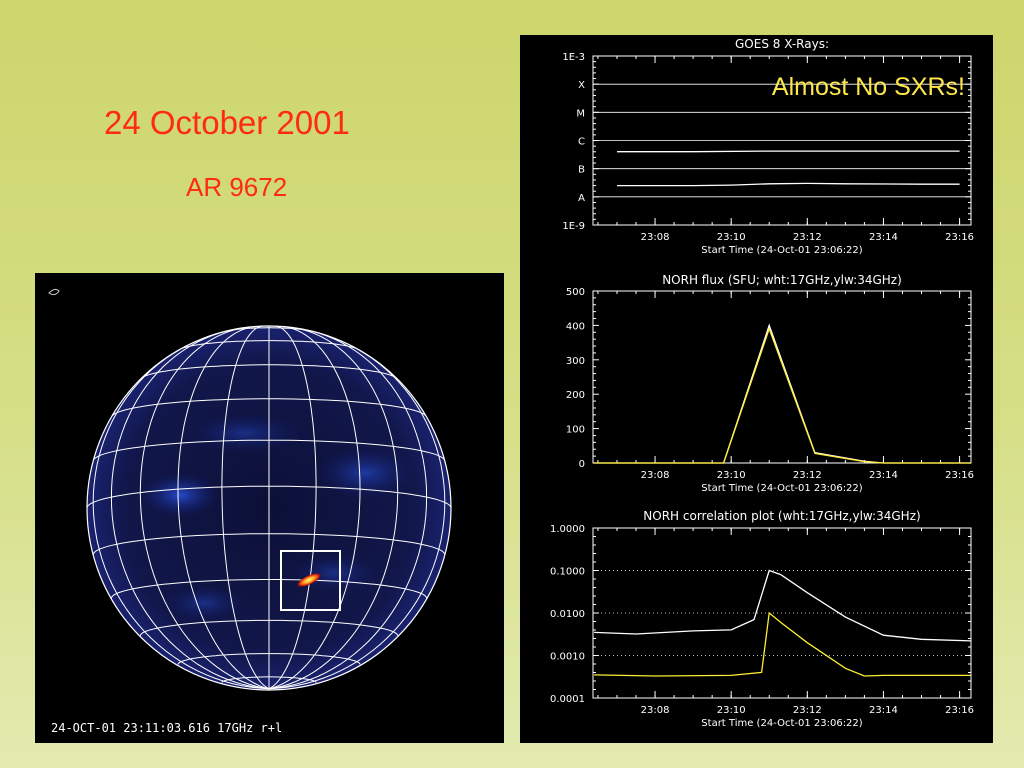 Image resolution: width=1024 pixels, height=768 pixels. What do you see at coordinates (567, 657) in the screenshot?
I see `y-tick-label: 0.0010` at bounding box center [567, 657].